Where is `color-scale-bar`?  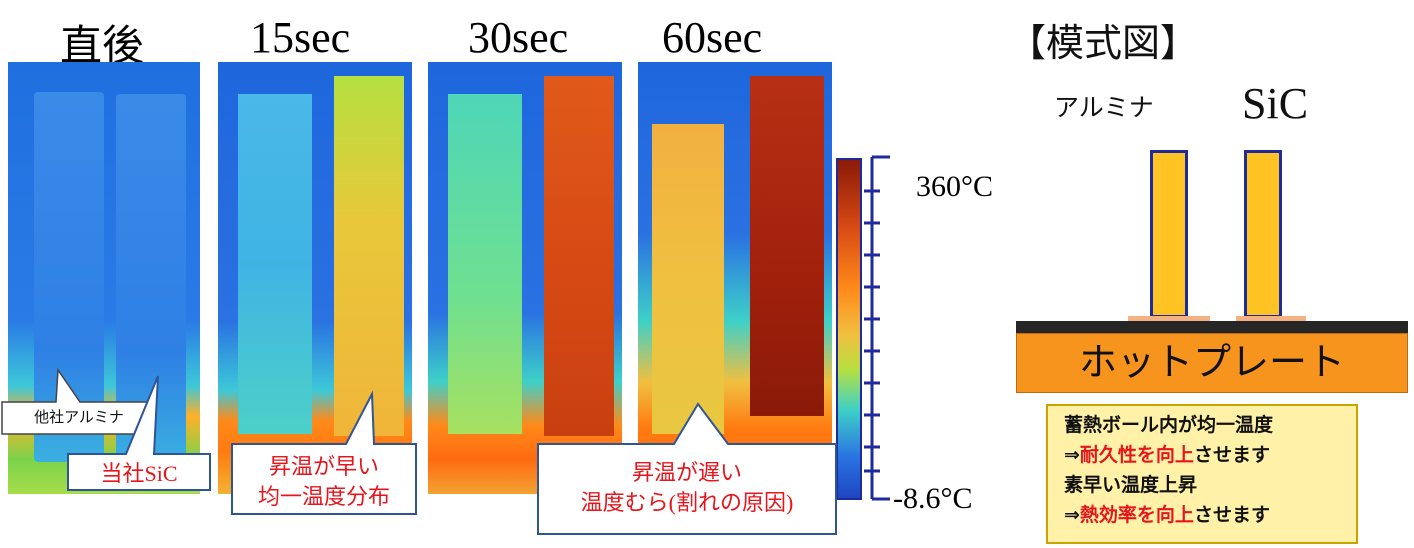
color-scale-bar is located at coordinates (849, 329).